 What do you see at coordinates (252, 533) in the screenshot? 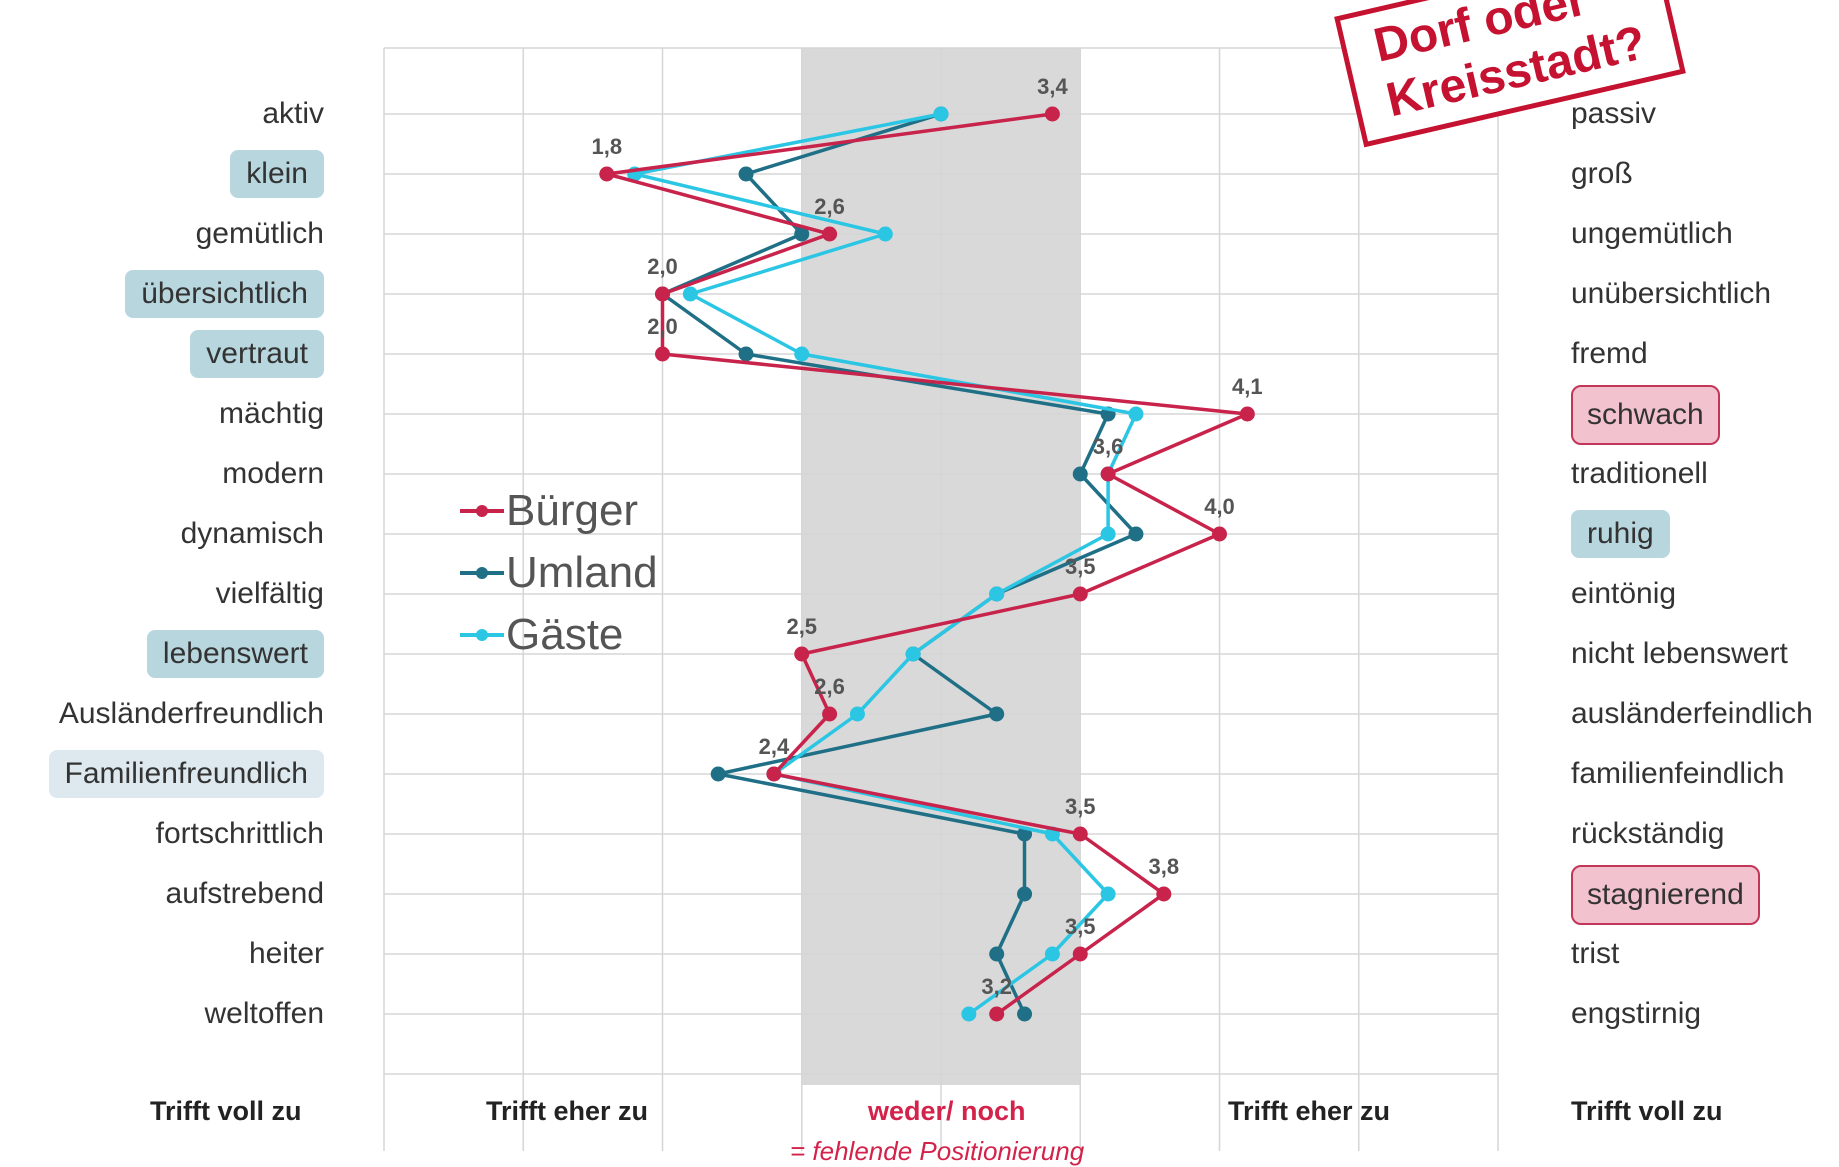
I see `left-attribute-label: dynamisch` at bounding box center [252, 533].